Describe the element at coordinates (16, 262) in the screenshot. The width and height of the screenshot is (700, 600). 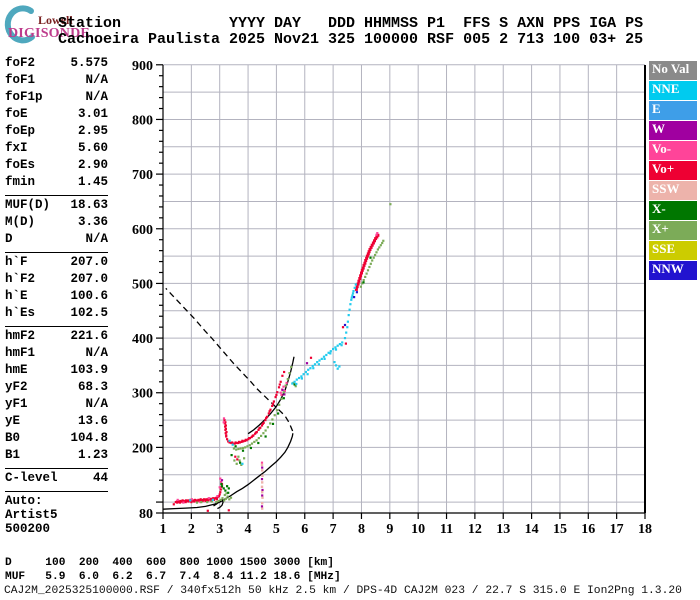
I see `param-label: h`F` at that location.